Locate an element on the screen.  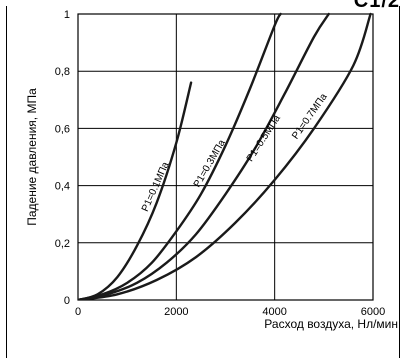
y-tick-label: 0,4 is located at coordinates (62, 187).